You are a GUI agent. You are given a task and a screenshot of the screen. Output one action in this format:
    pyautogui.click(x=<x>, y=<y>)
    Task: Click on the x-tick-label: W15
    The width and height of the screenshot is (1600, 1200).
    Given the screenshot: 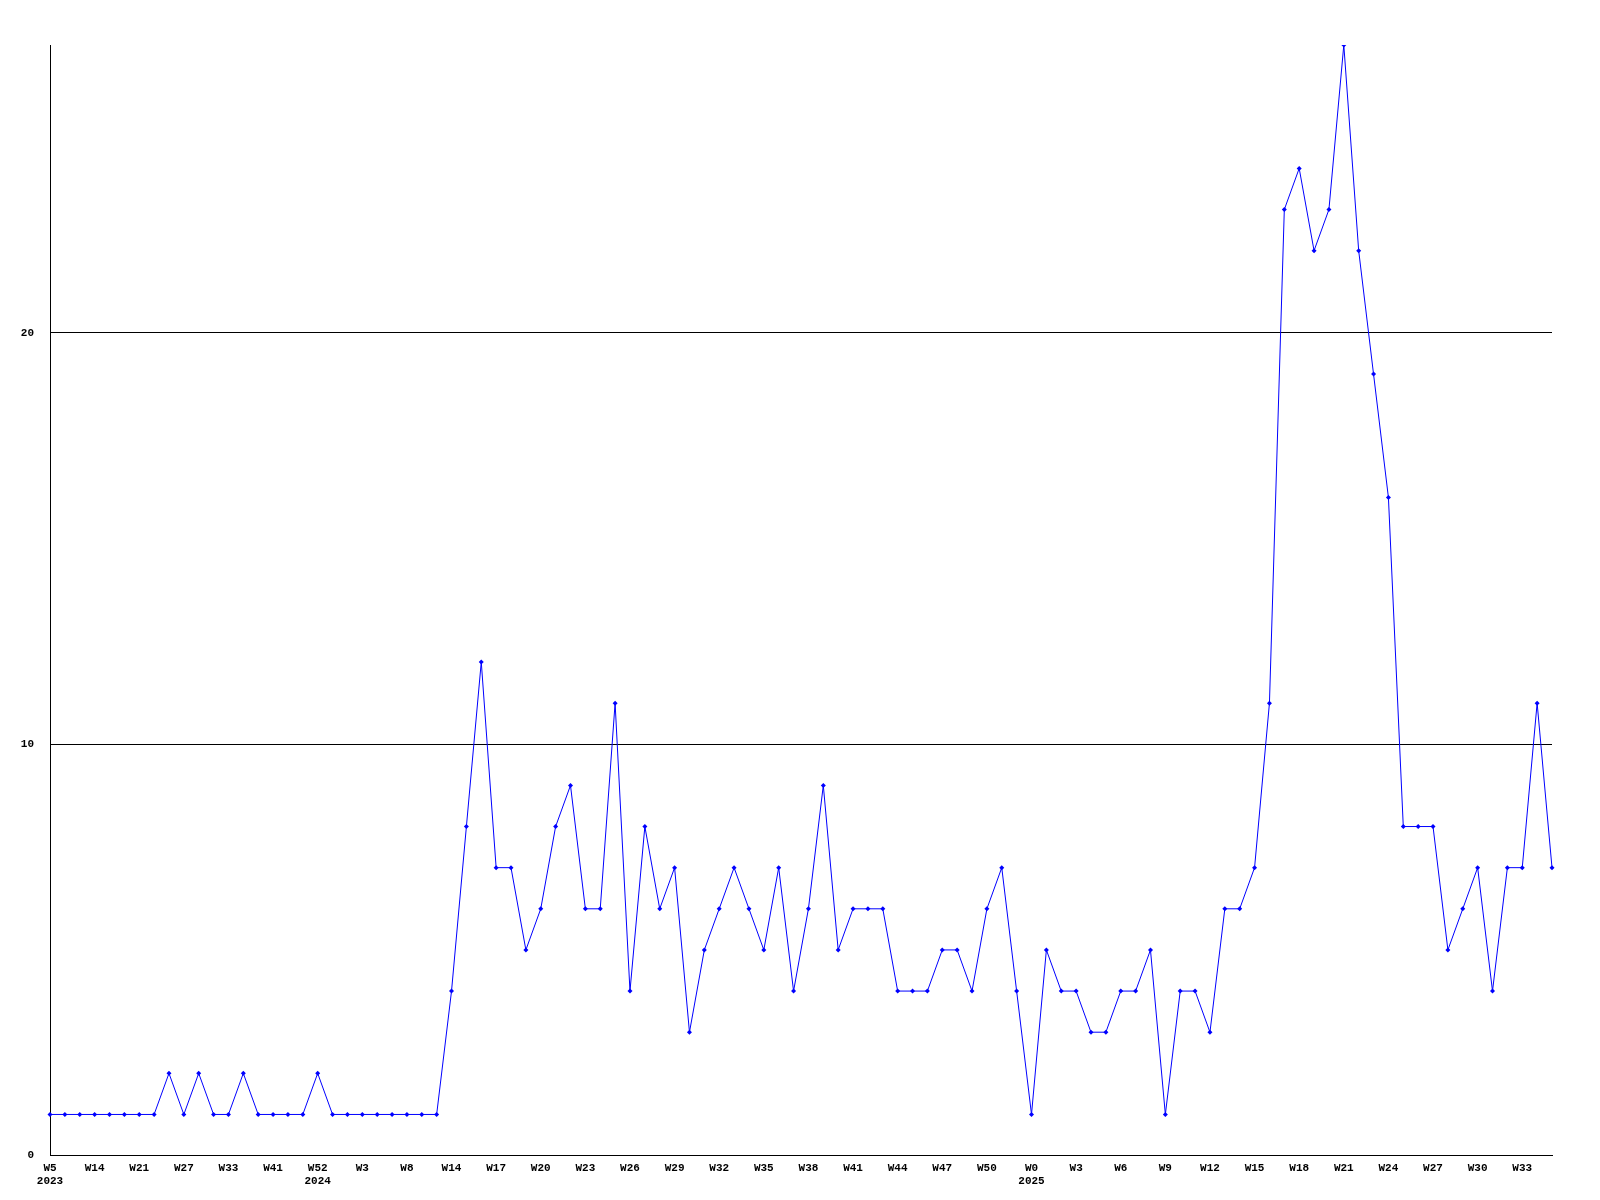 What is the action you would take?
    pyautogui.click(x=1254, y=1167)
    